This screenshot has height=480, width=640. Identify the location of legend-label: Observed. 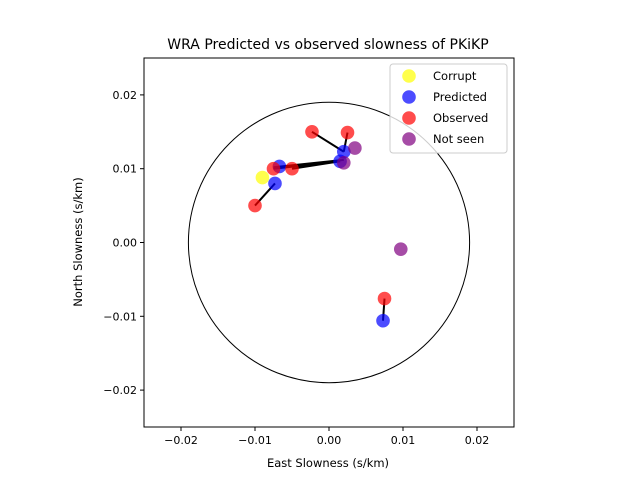
(460, 118).